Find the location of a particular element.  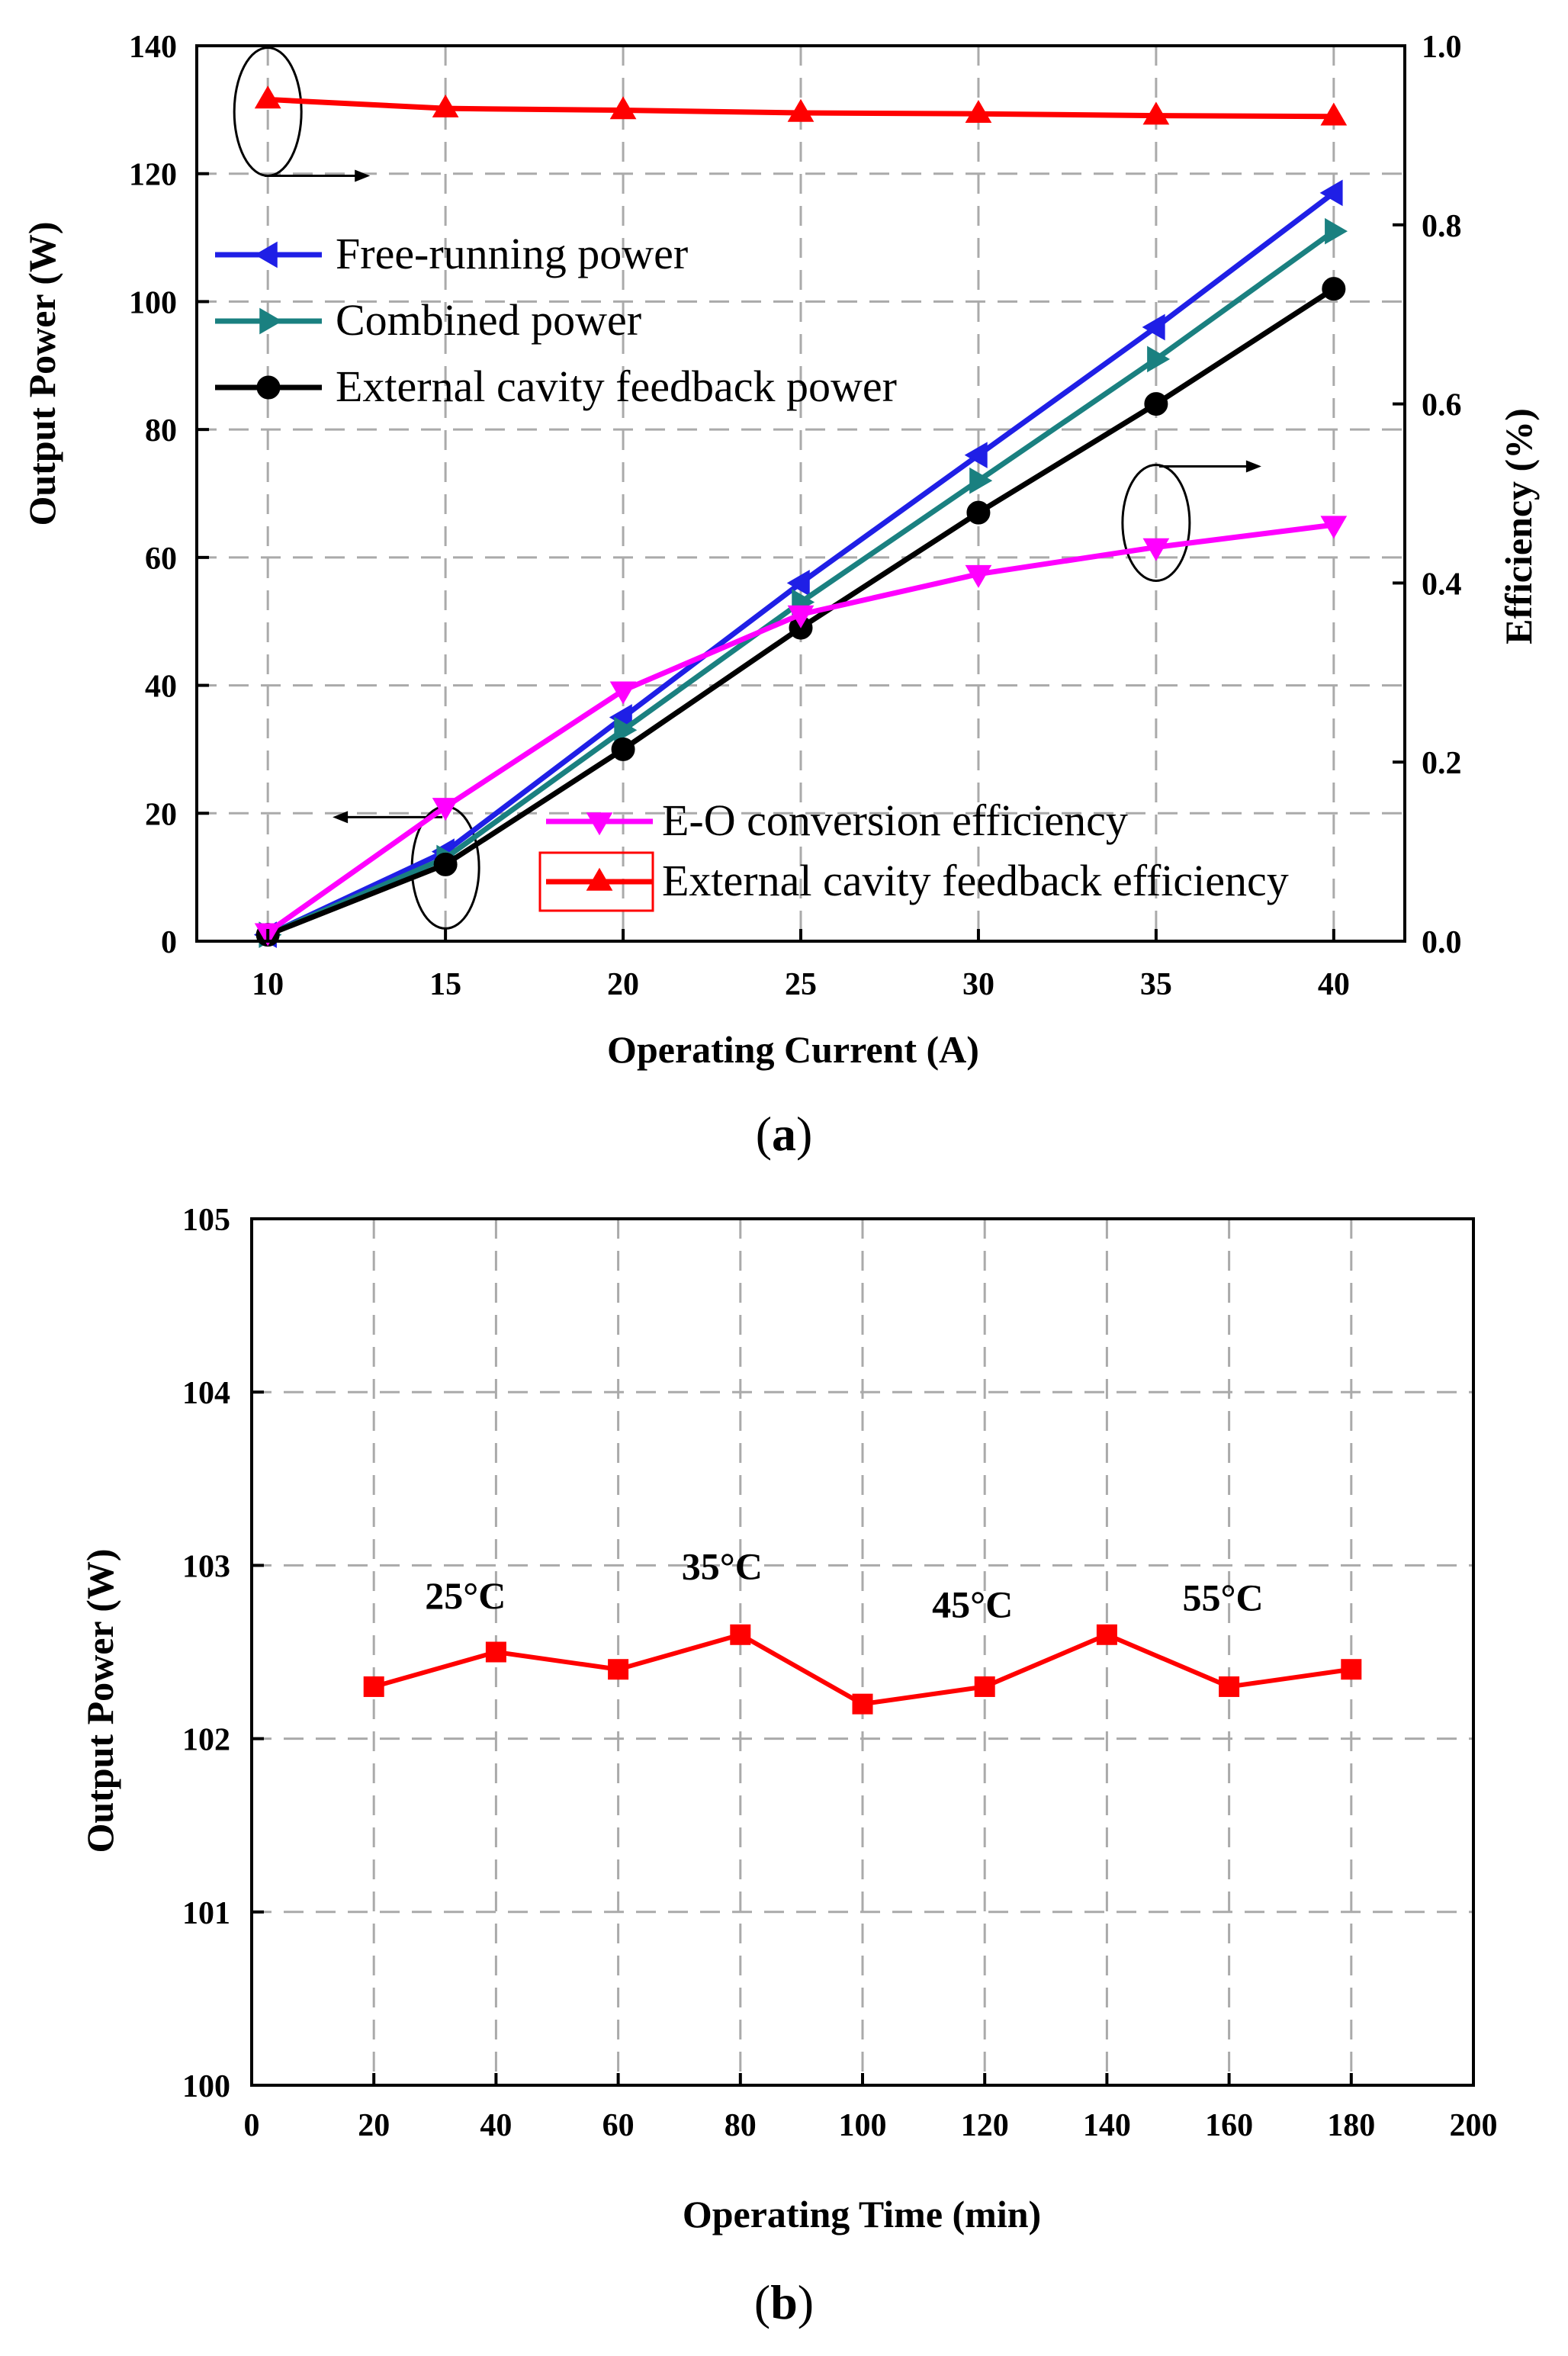

temperature-label: 35°C is located at coordinates (722, 1566).